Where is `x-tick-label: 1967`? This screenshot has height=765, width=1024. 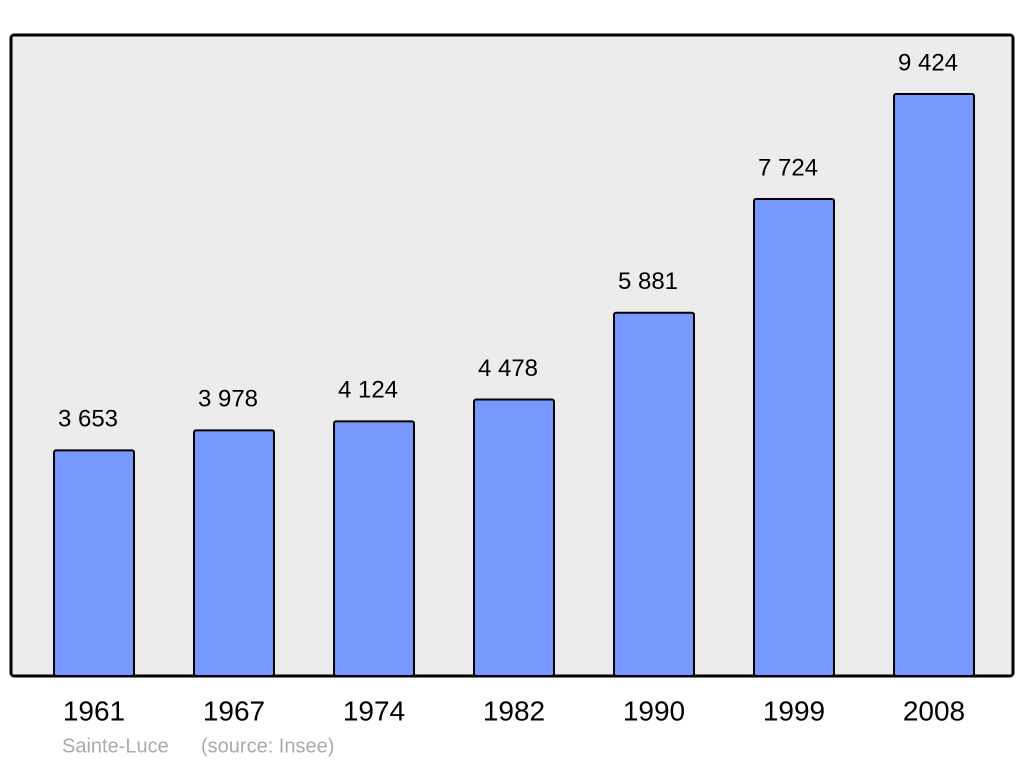 x-tick-label: 1967 is located at coordinates (234, 710).